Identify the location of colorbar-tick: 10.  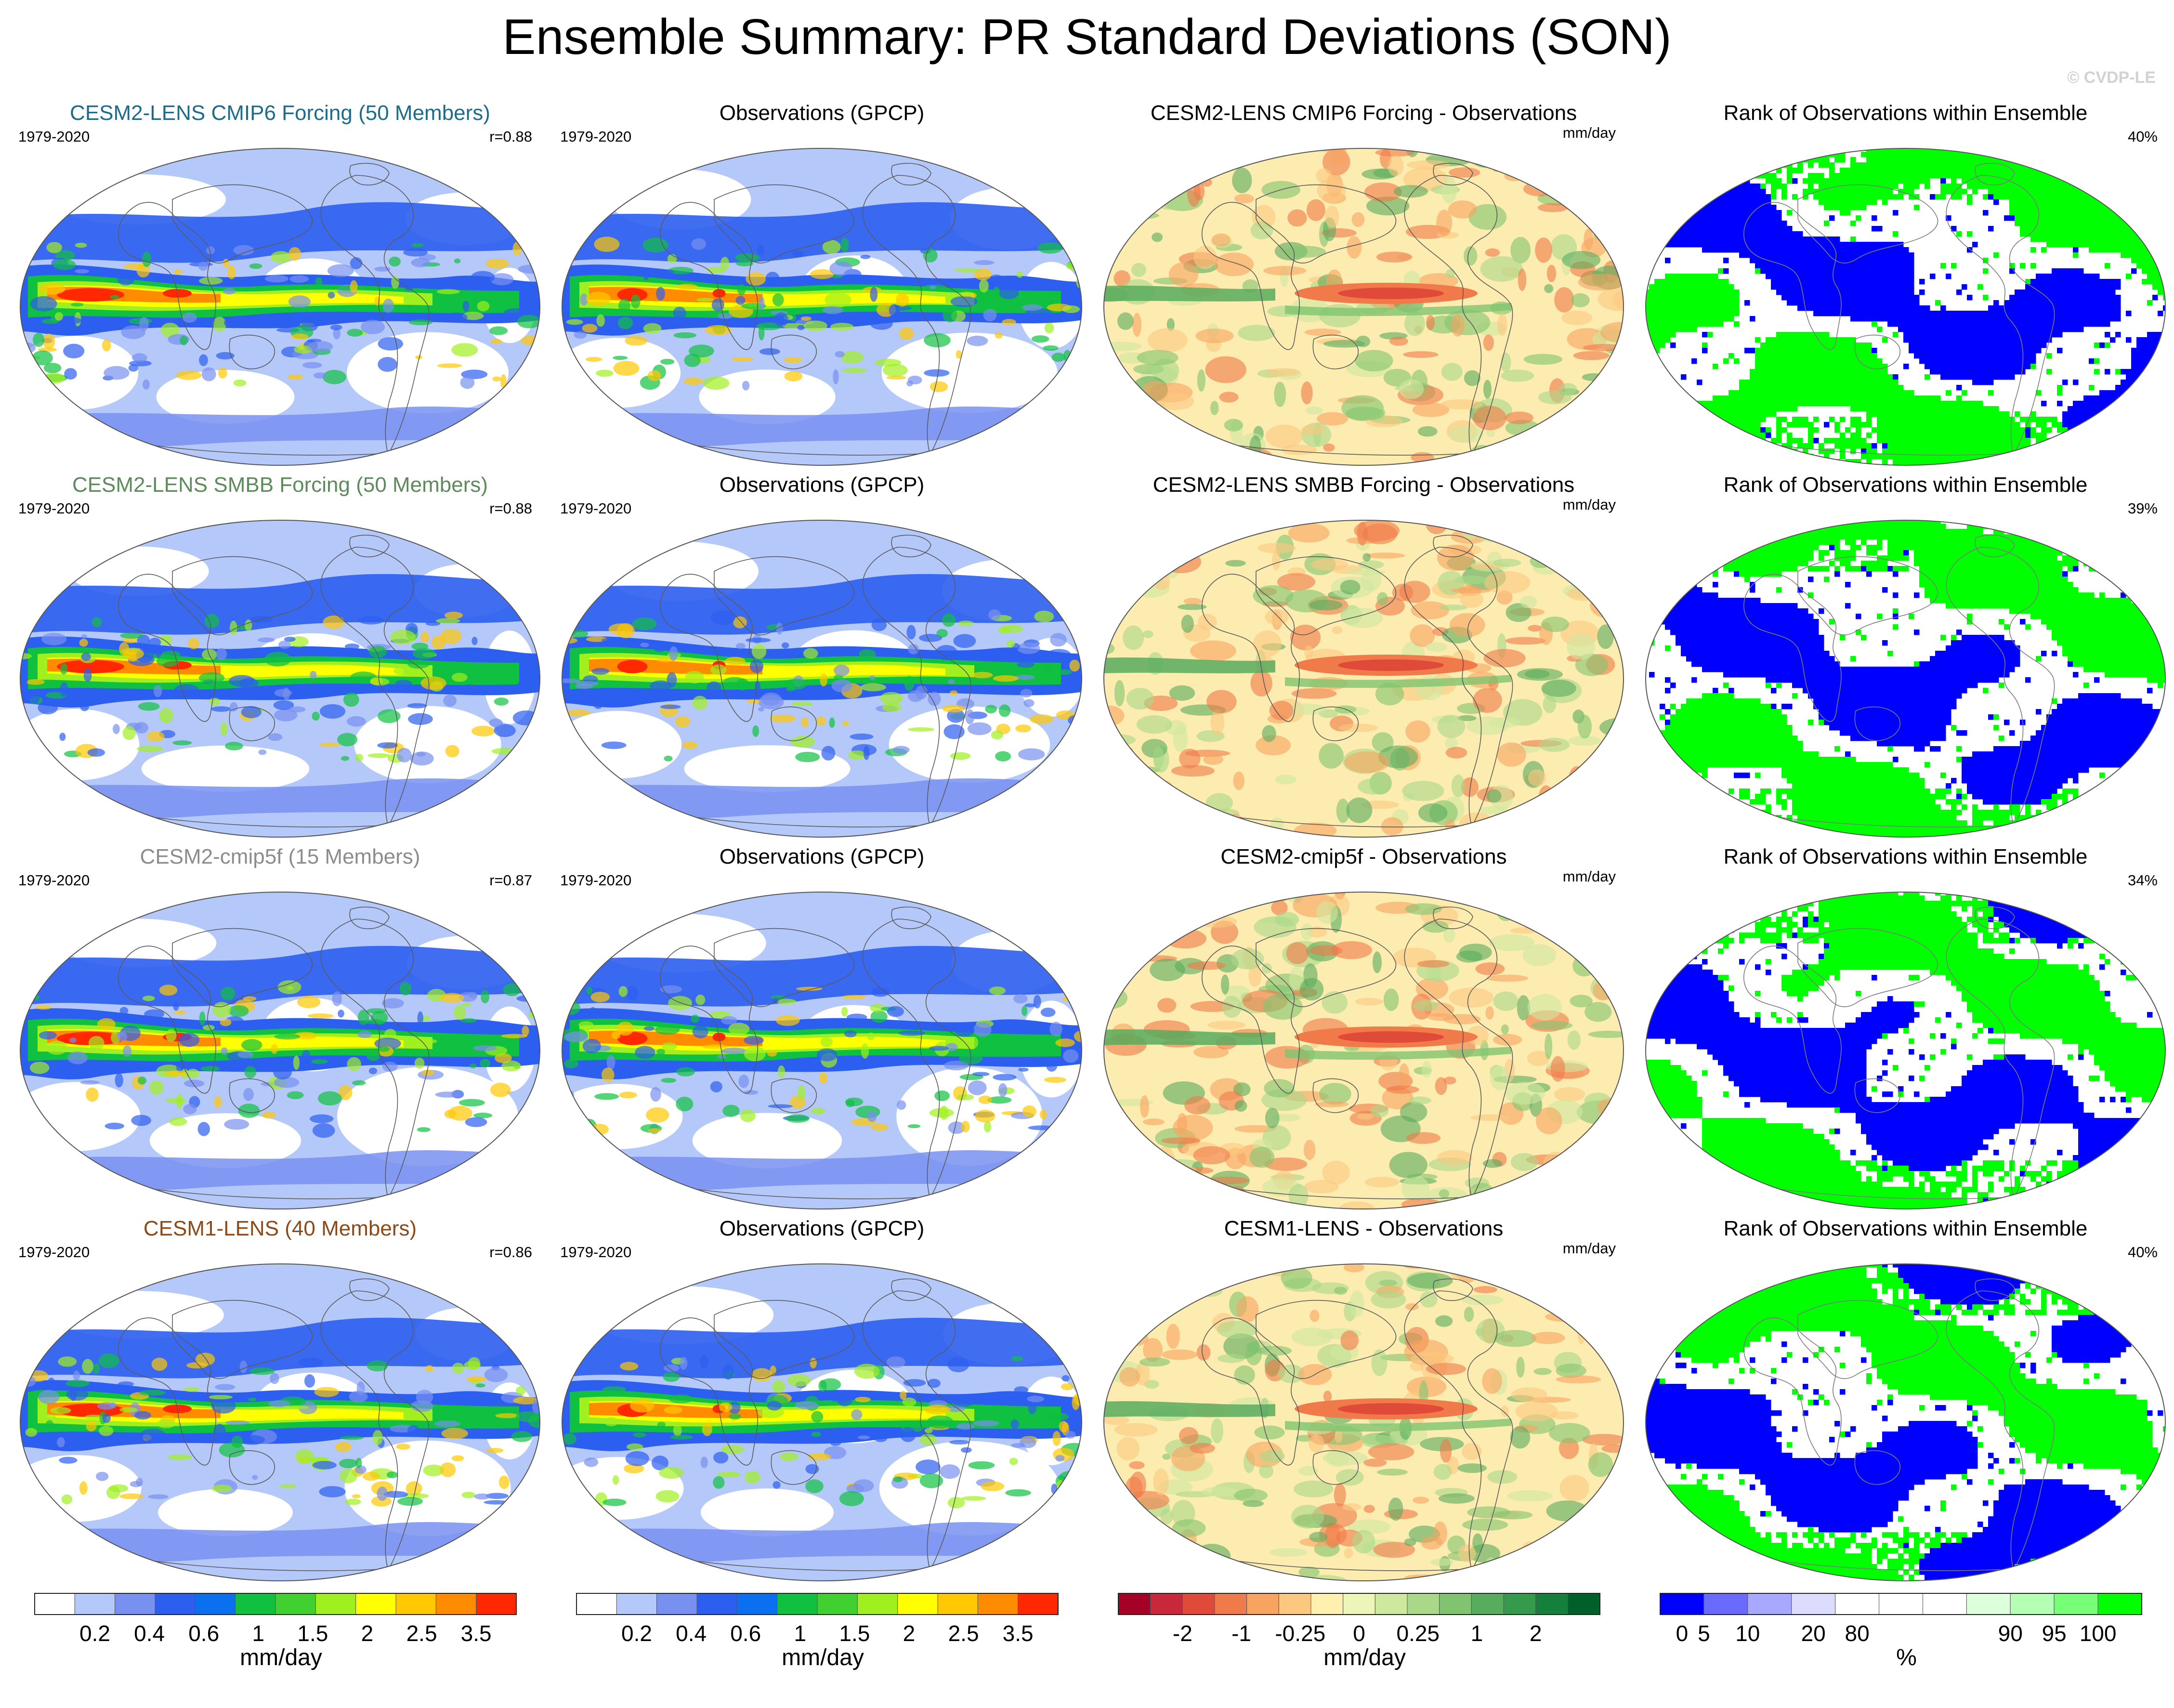
(1748, 1633).